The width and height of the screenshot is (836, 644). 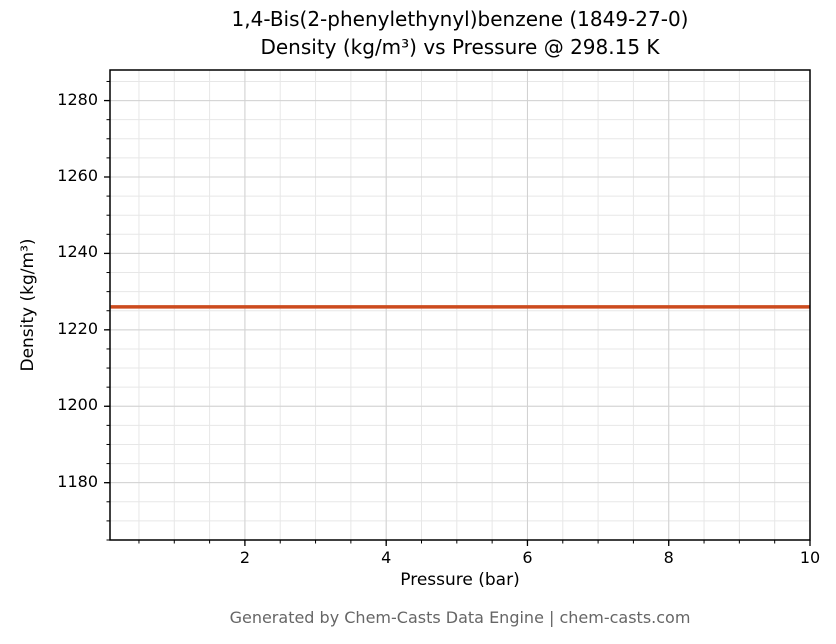 What do you see at coordinates (77, 175) in the screenshot?
I see `y-tick-label: 1260` at bounding box center [77, 175].